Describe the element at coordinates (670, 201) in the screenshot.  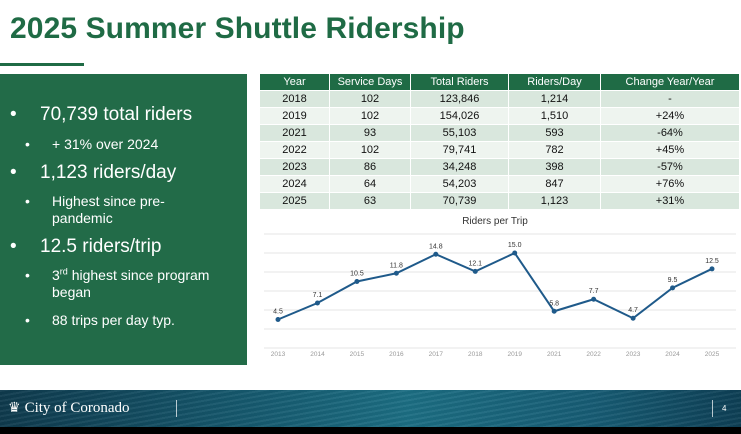
I see `table-cell: +31%` at that location.